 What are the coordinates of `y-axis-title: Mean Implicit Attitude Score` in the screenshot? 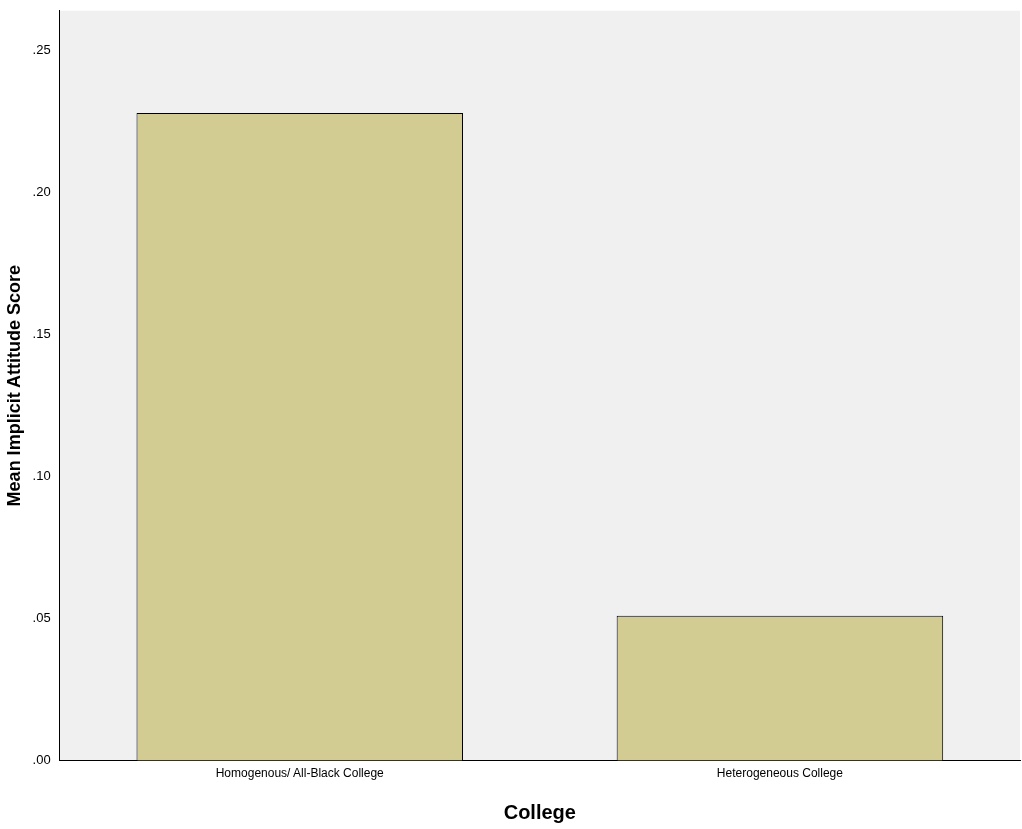 It's located at (13, 386).